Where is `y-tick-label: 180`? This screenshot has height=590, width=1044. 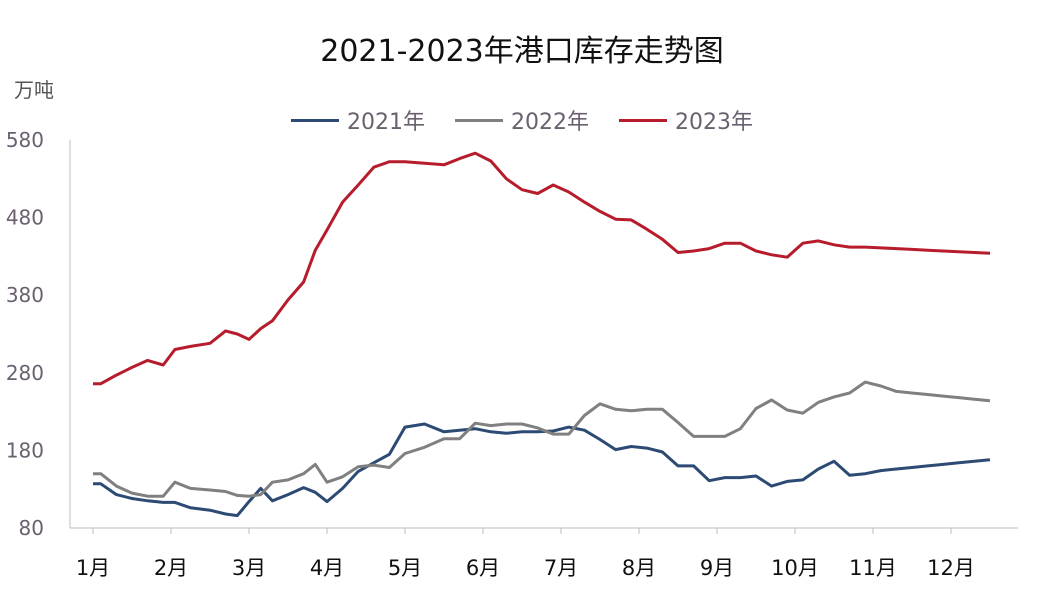 y-tick-label: 180 is located at coordinates (25, 450).